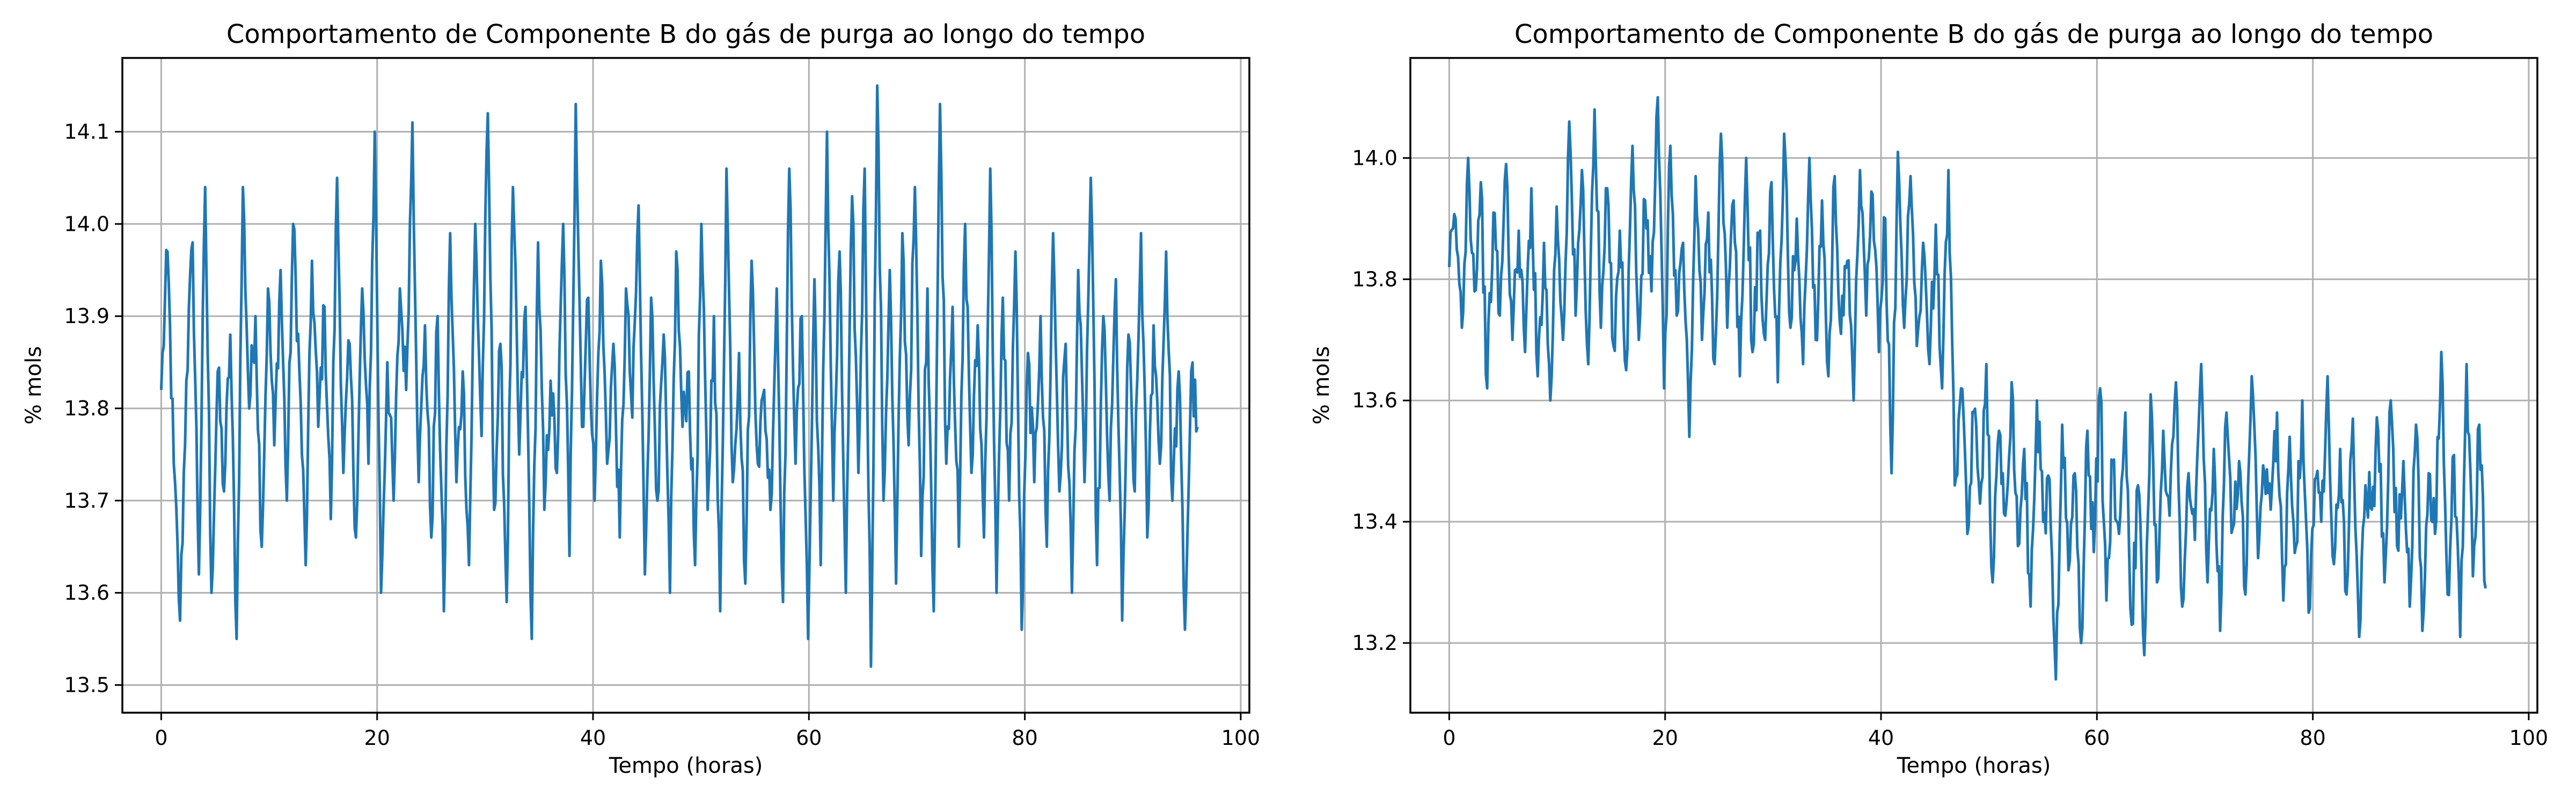 The width and height of the screenshot is (2576, 805). I want to click on chart-left-ytick-label: 13.6, so click(86, 593).